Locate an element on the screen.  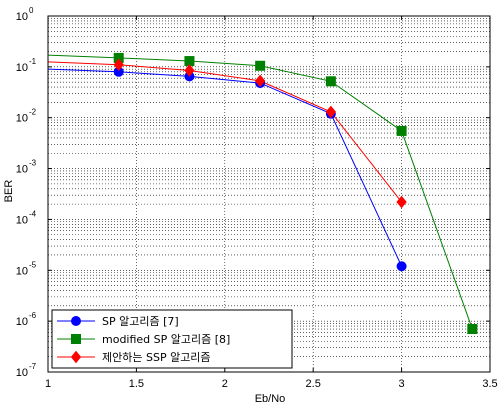
x-axis-label: Eb/No is located at coordinates (270, 399).